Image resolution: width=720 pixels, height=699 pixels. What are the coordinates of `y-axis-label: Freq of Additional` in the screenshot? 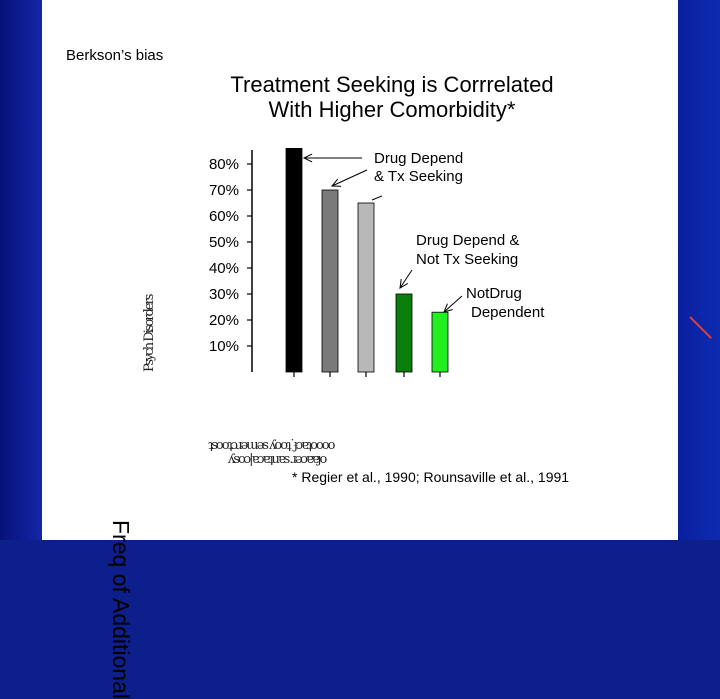 It's located at (121, 609).